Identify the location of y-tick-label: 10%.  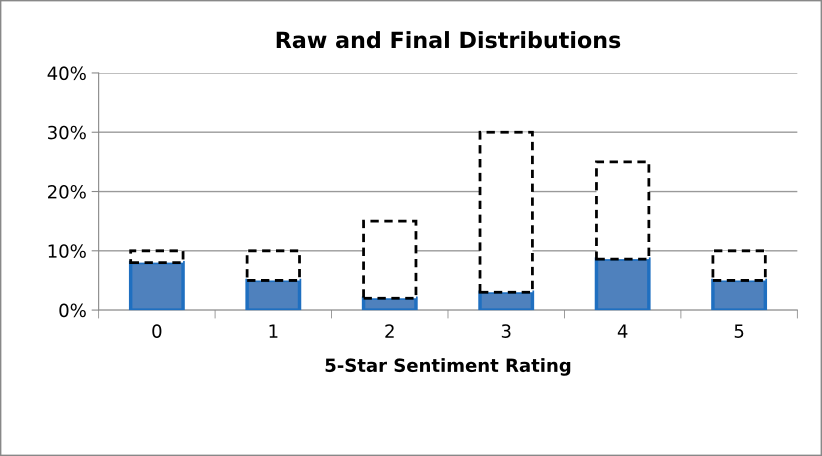
(67, 251).